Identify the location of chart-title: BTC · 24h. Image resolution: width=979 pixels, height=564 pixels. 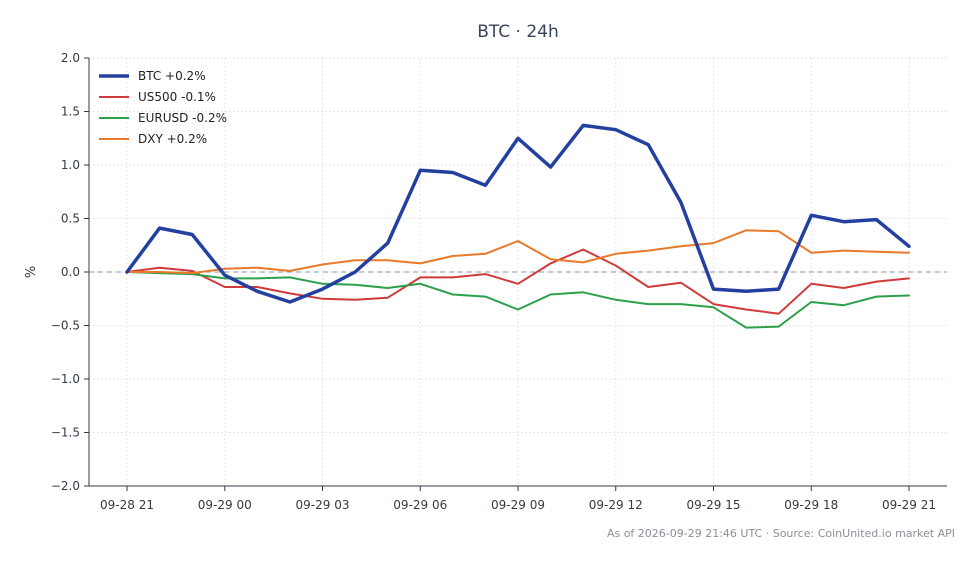
(518, 32).